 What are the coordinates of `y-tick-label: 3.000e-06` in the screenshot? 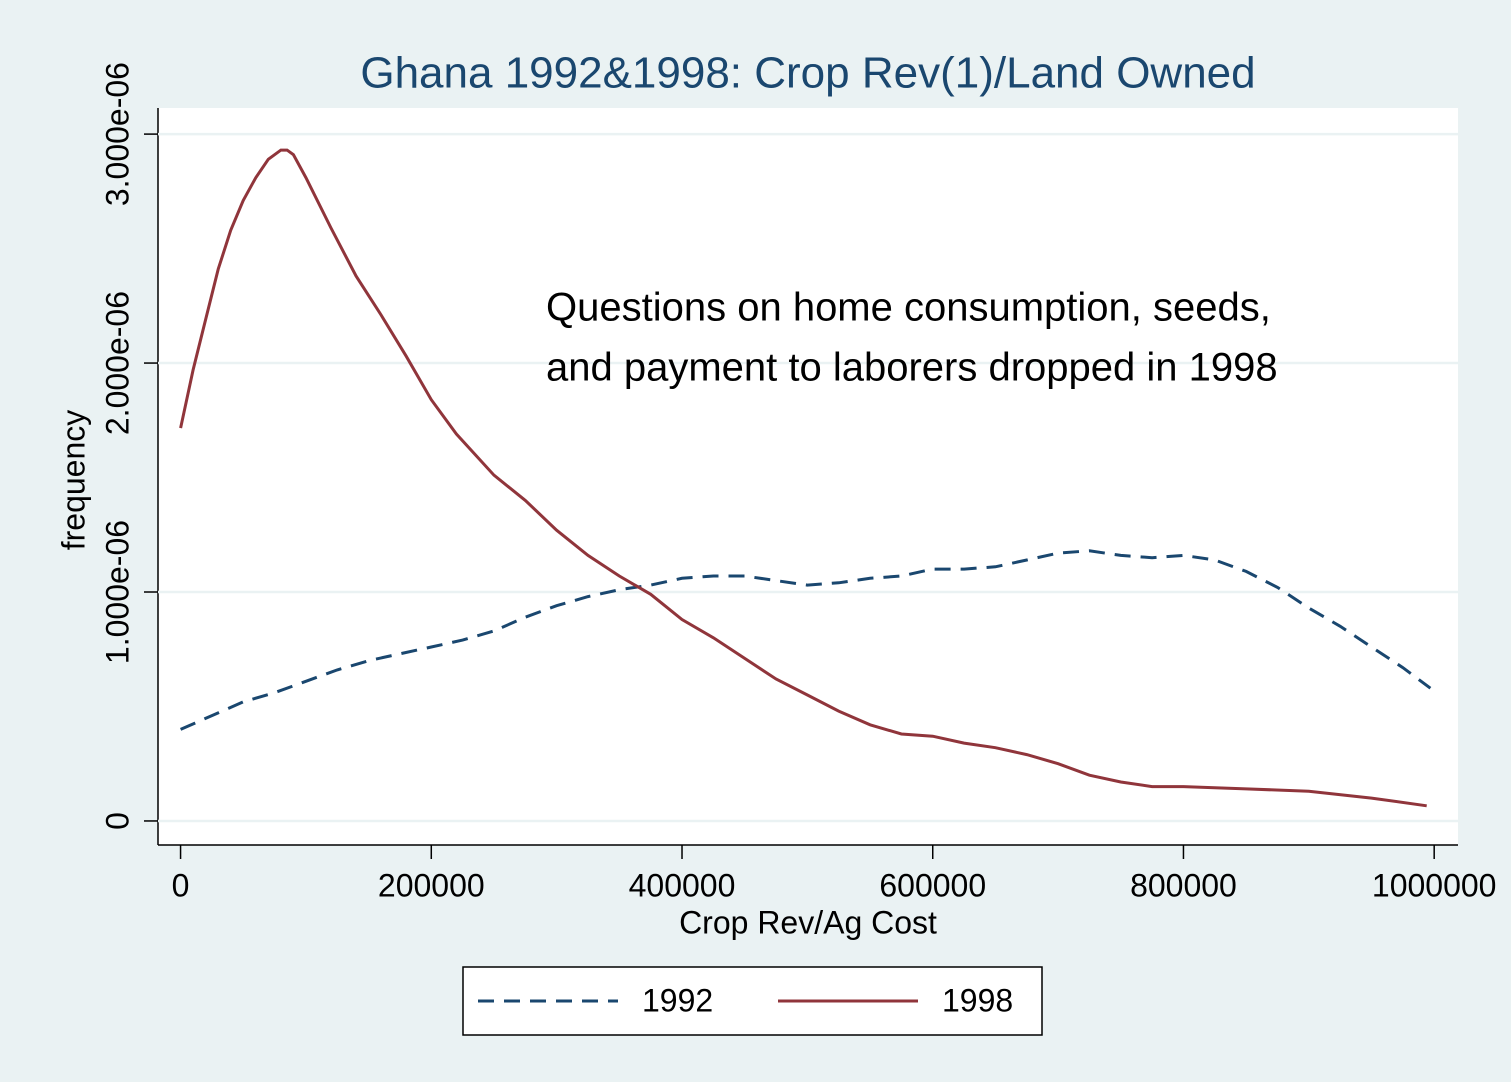 It's located at (117, 134).